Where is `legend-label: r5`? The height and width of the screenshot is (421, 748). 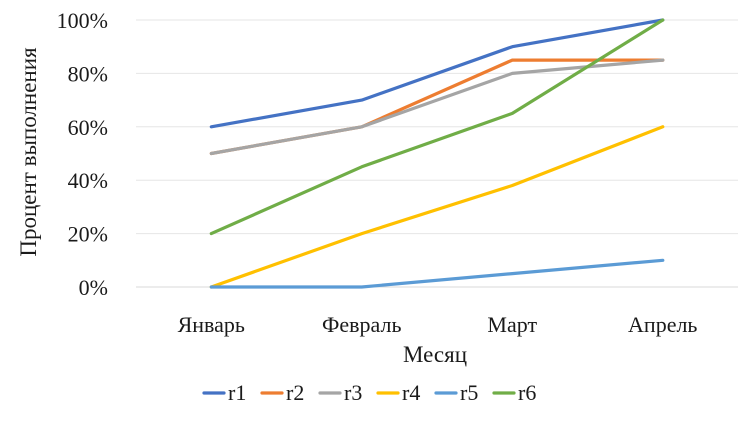 legend-label: r5 is located at coordinates (469, 392).